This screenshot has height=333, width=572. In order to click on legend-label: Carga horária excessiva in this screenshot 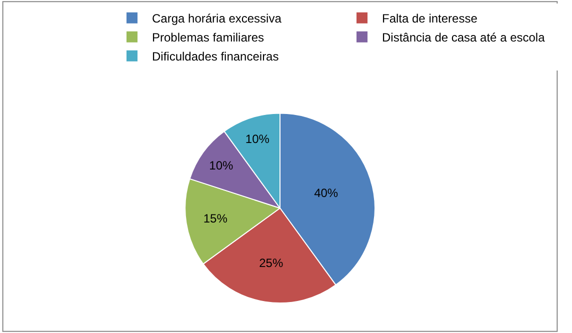, I will do `click(217, 19)`.